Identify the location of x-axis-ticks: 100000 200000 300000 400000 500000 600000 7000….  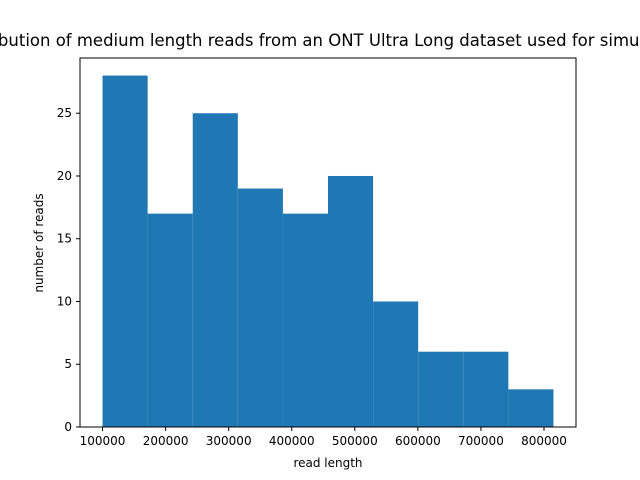
(323, 437).